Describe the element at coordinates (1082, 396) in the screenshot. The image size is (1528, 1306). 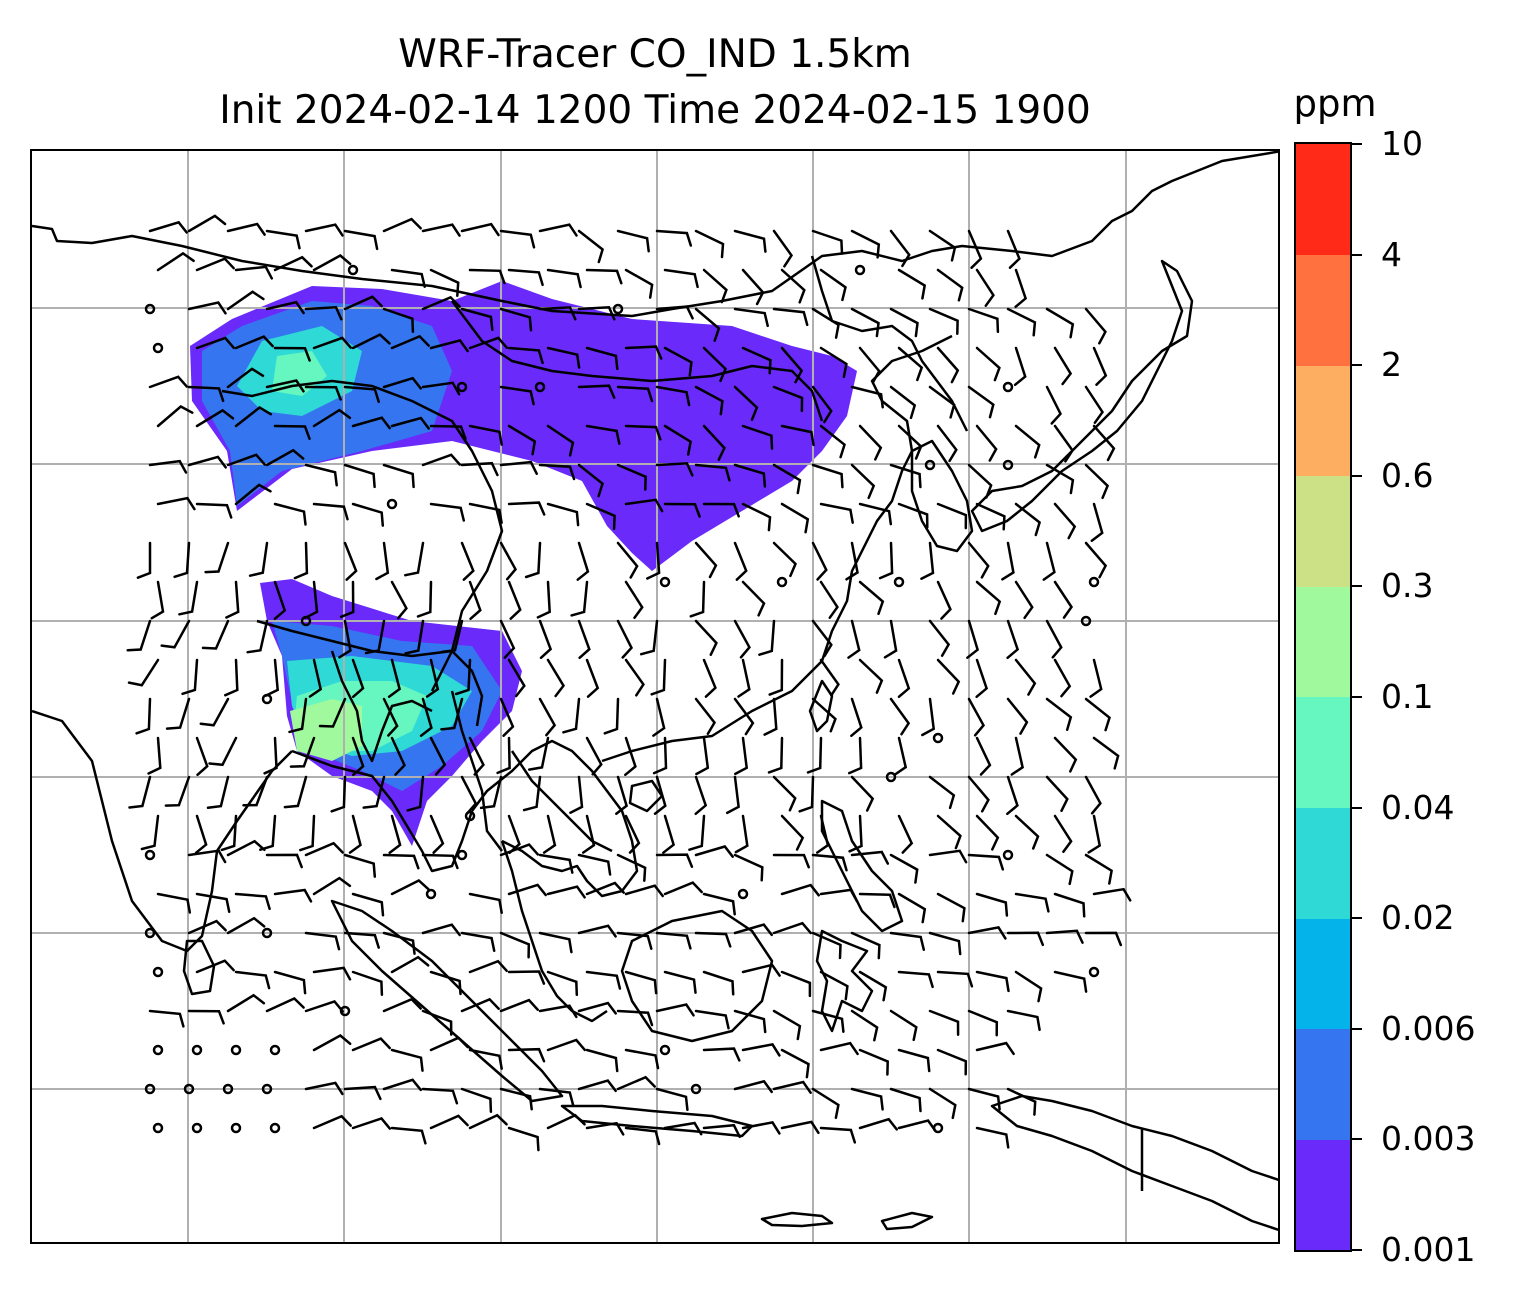
I see `japan-islands` at that location.